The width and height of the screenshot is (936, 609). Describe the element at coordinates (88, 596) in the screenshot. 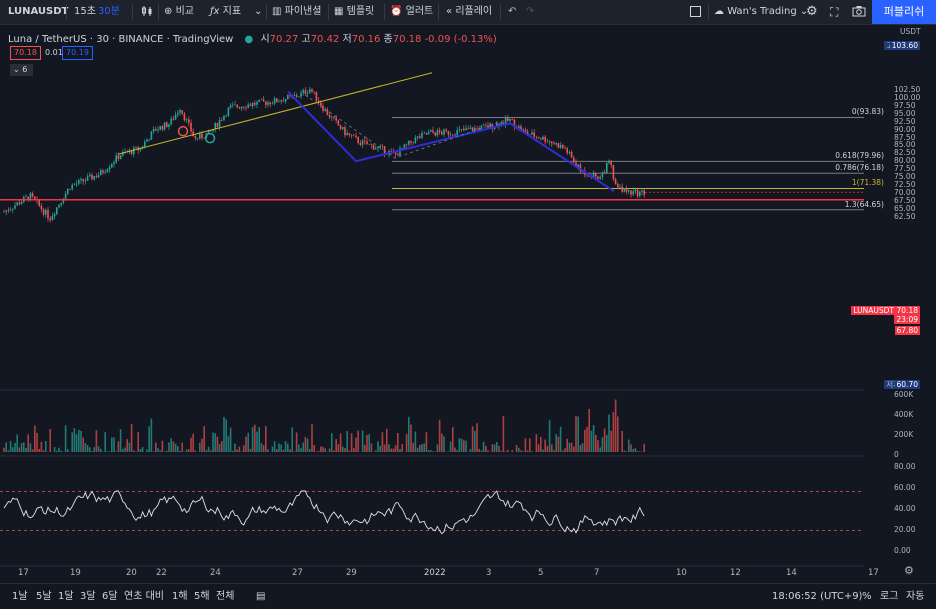

I see `range-button: 3달` at that location.